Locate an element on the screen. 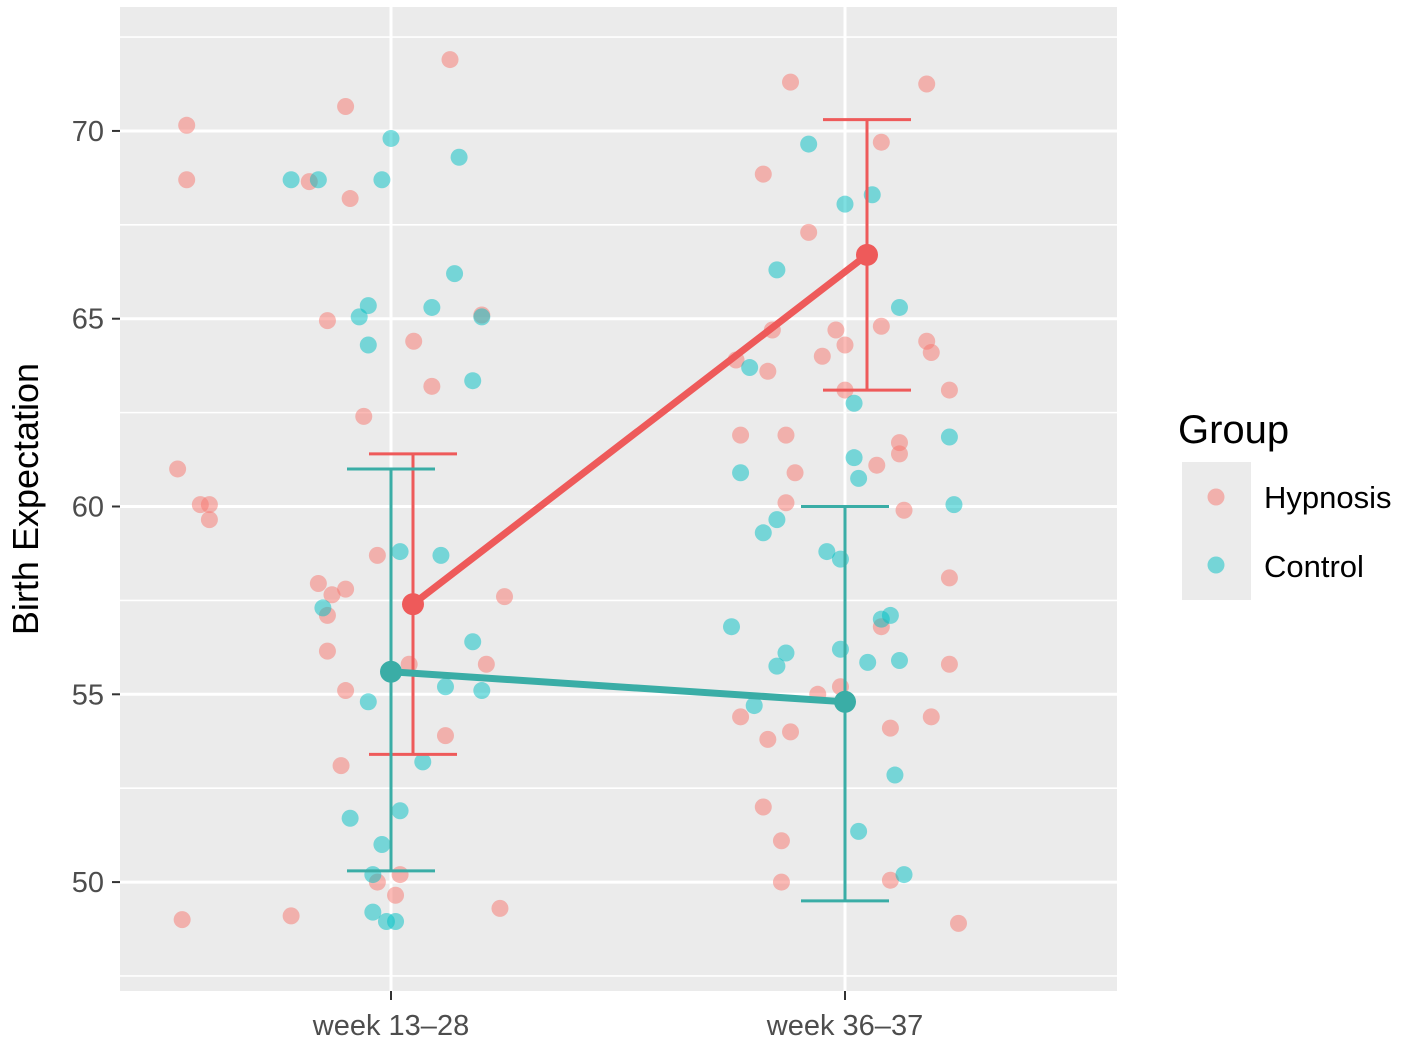 This screenshot has height=1046, width=1418. legend-key-control is located at coordinates (1216, 565).